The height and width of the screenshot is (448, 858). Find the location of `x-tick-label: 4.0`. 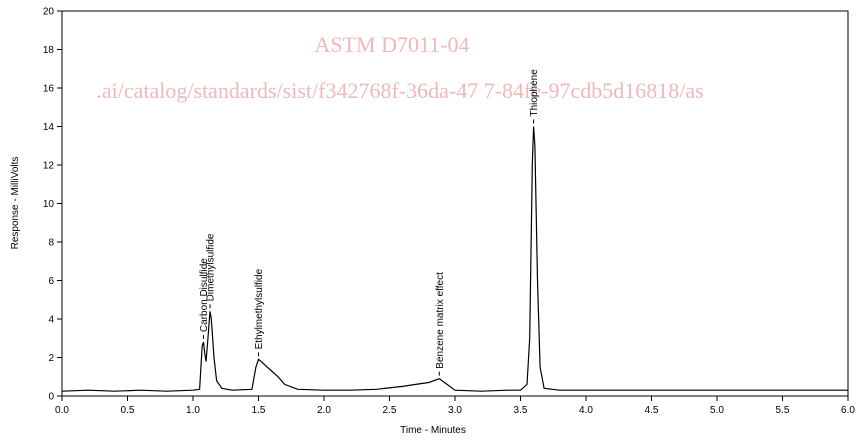

x-tick-label: 4.0 is located at coordinates (586, 410).